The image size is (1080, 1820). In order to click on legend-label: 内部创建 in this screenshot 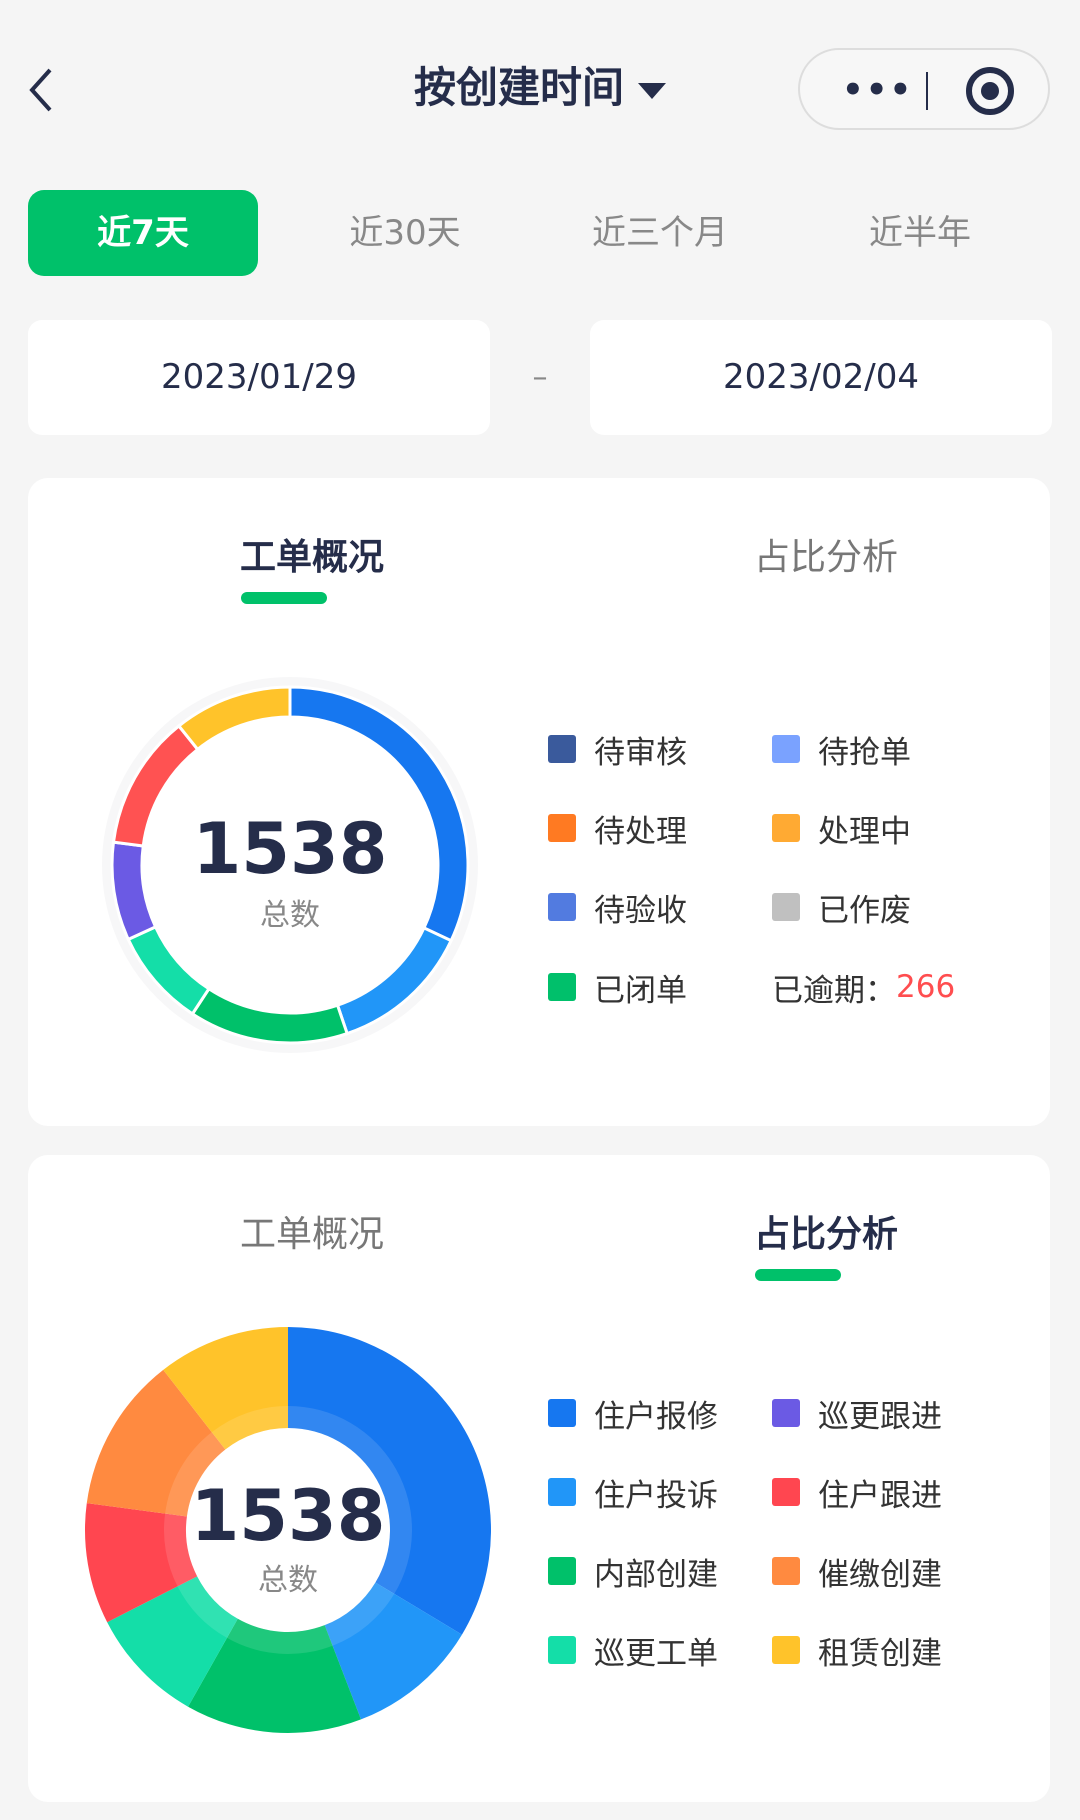, I will do `click(656, 1574)`.